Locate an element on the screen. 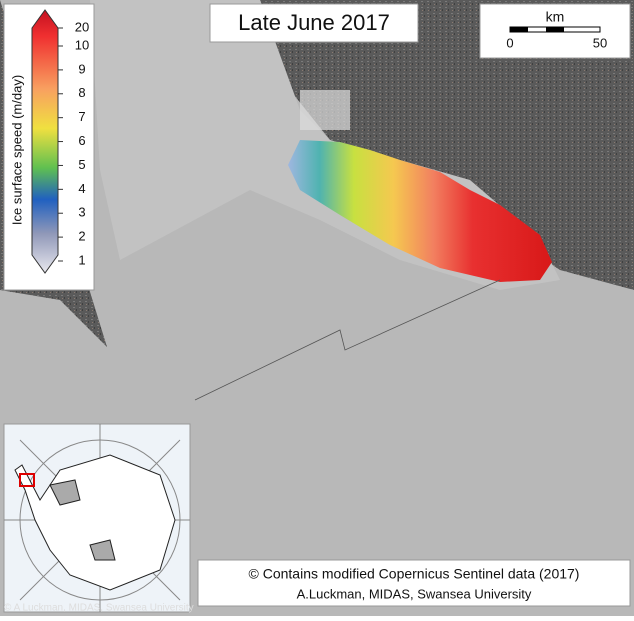  colorbar-label: Ice surface speed (m/day) is located at coordinates (16, 150).